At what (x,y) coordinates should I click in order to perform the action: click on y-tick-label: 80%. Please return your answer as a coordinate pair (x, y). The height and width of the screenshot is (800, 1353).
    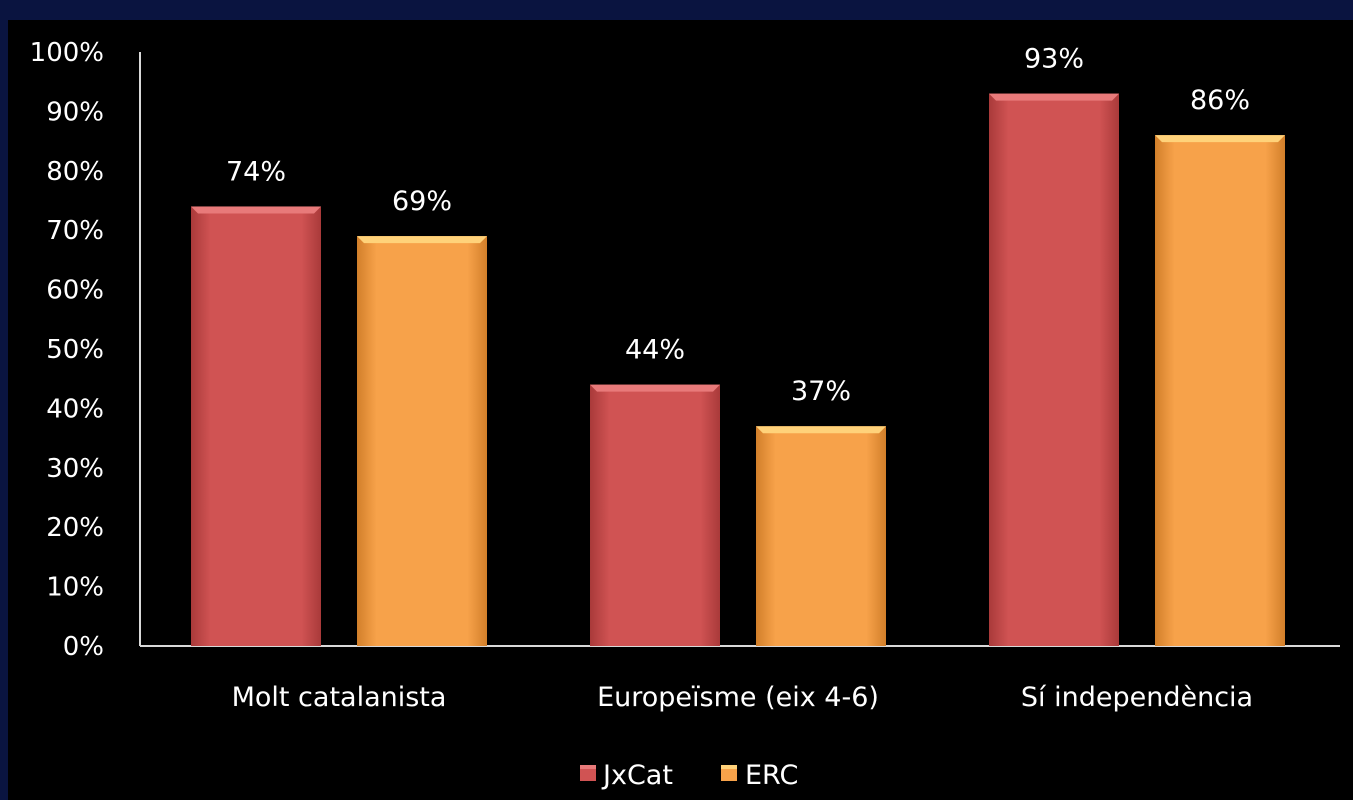
    Looking at the image, I should click on (75, 172).